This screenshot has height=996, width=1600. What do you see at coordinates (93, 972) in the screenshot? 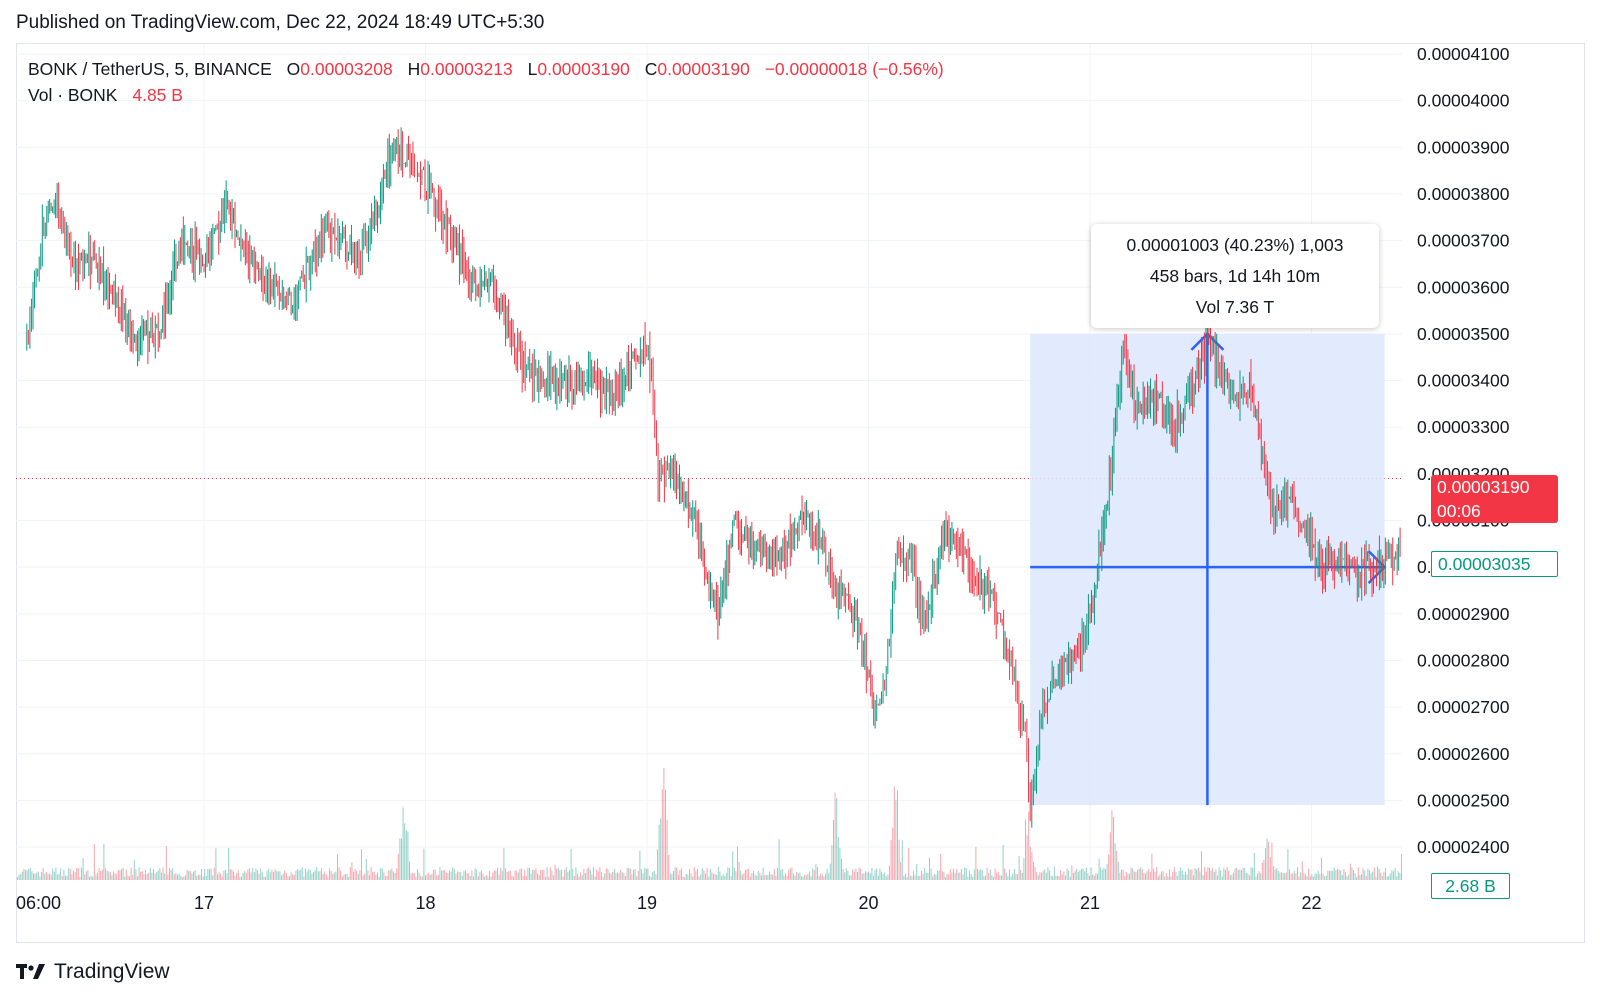
I see `tradingview-brand: TradingView` at bounding box center [93, 972].